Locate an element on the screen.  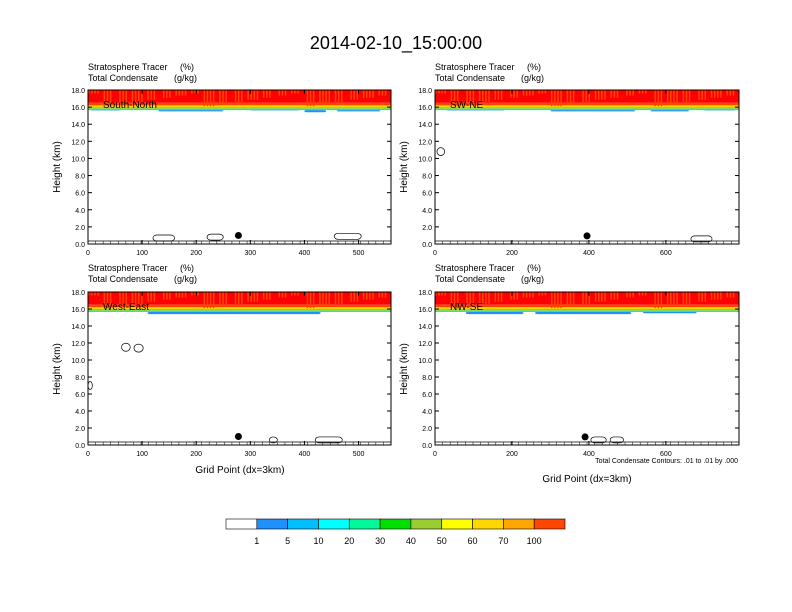
y-tick-label: 8.0 is located at coordinates (427, 378).